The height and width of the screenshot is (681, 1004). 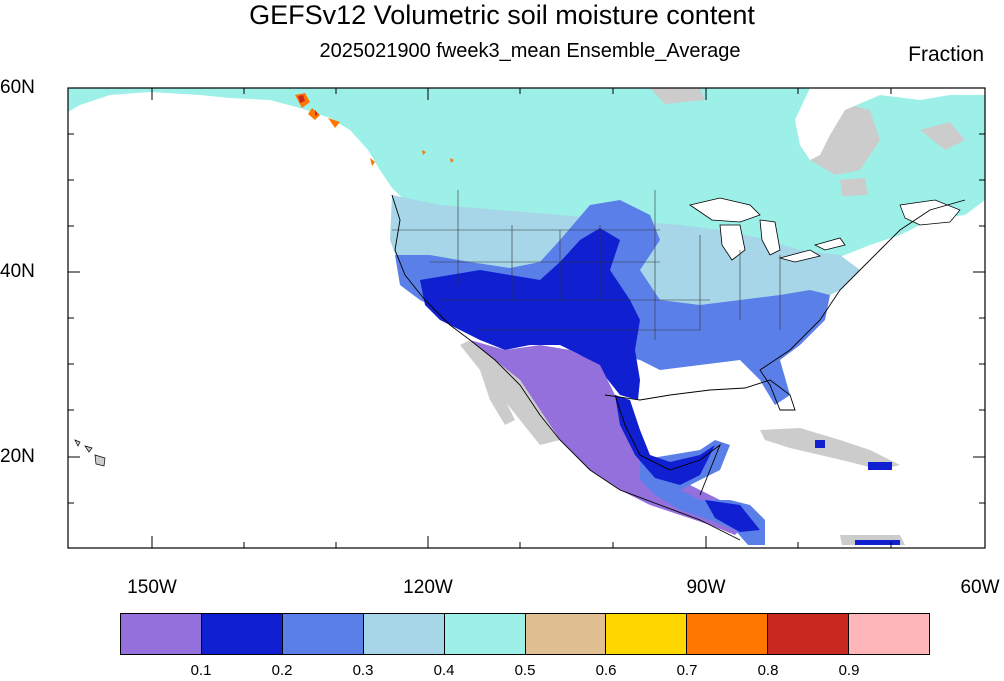 I want to click on alaska-very-high-moisture, so click(x=308, y=105).